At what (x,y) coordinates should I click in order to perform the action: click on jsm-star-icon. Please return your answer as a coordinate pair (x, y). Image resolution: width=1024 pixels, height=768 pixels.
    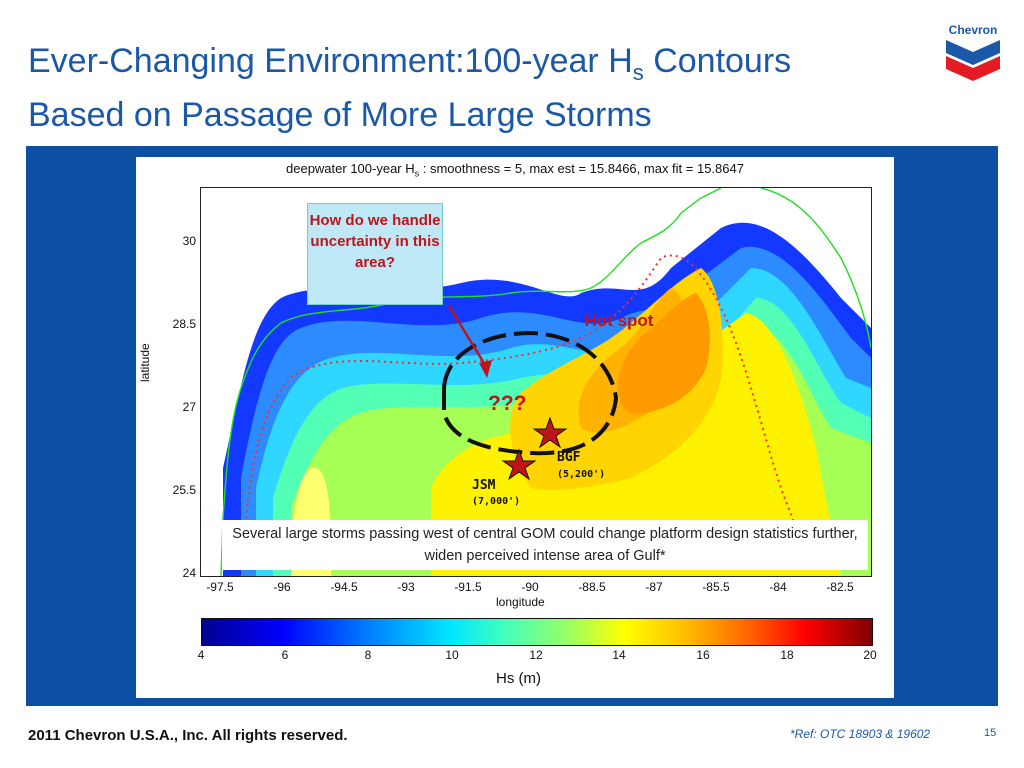
    Looking at the image, I should click on (519, 464).